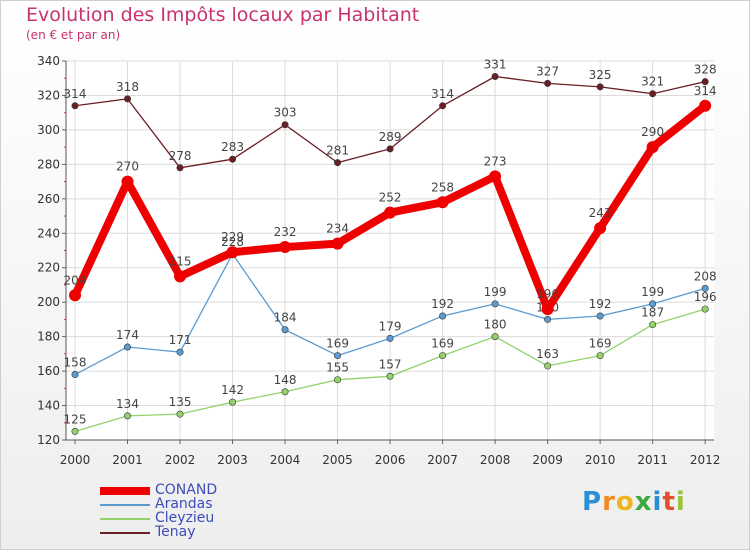  What do you see at coordinates (643, 502) in the screenshot?
I see `logo-letter: x` at bounding box center [643, 502].